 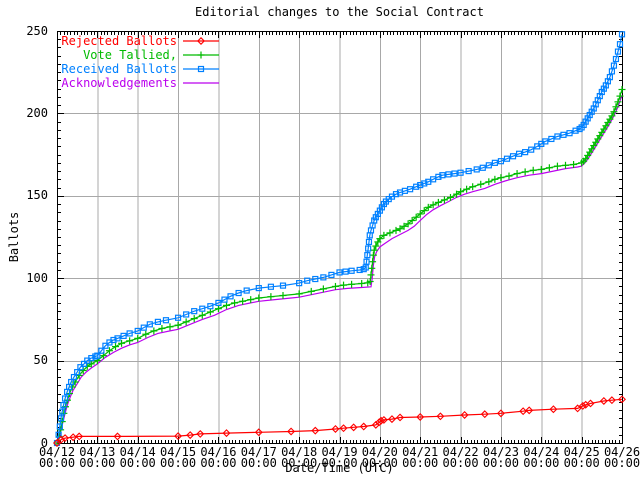 I want to click on chart-title: Editorial changes to the Social Contract, so click(x=339, y=12).